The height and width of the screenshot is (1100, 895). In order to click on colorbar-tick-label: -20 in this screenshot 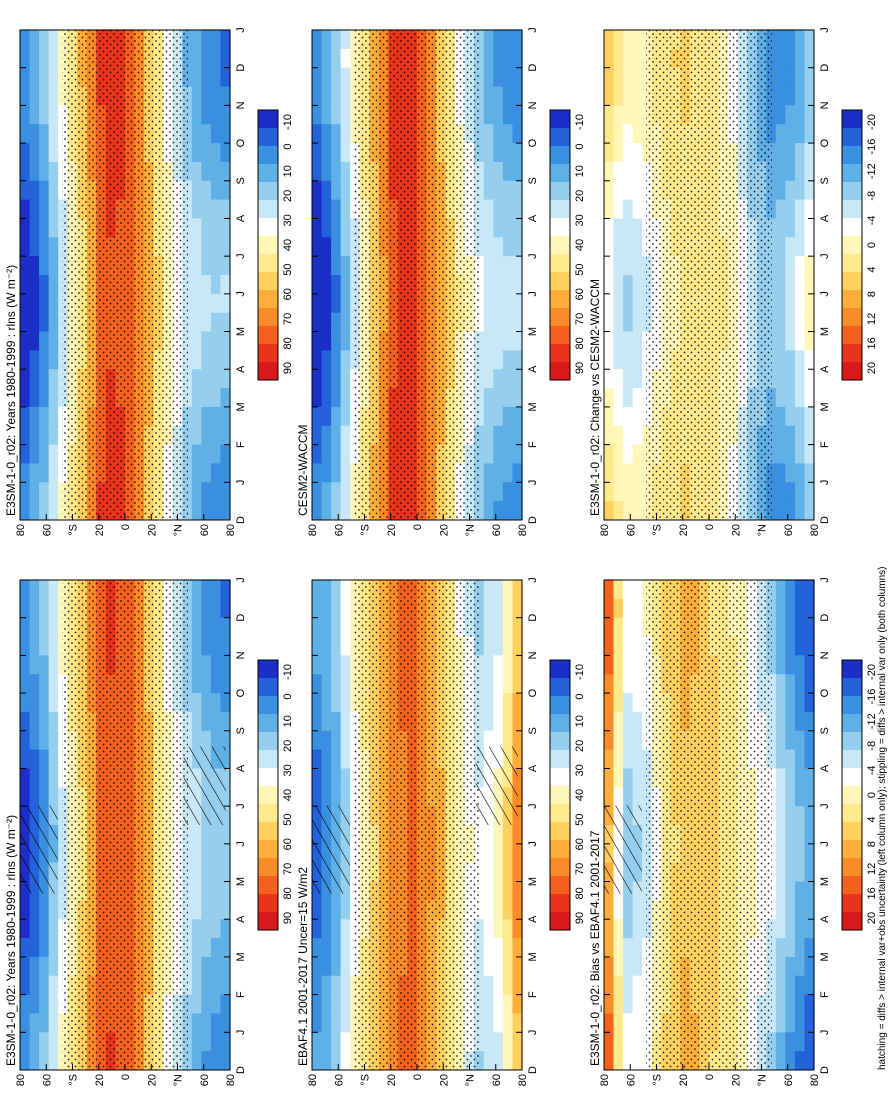, I will do `click(872, 672)`.